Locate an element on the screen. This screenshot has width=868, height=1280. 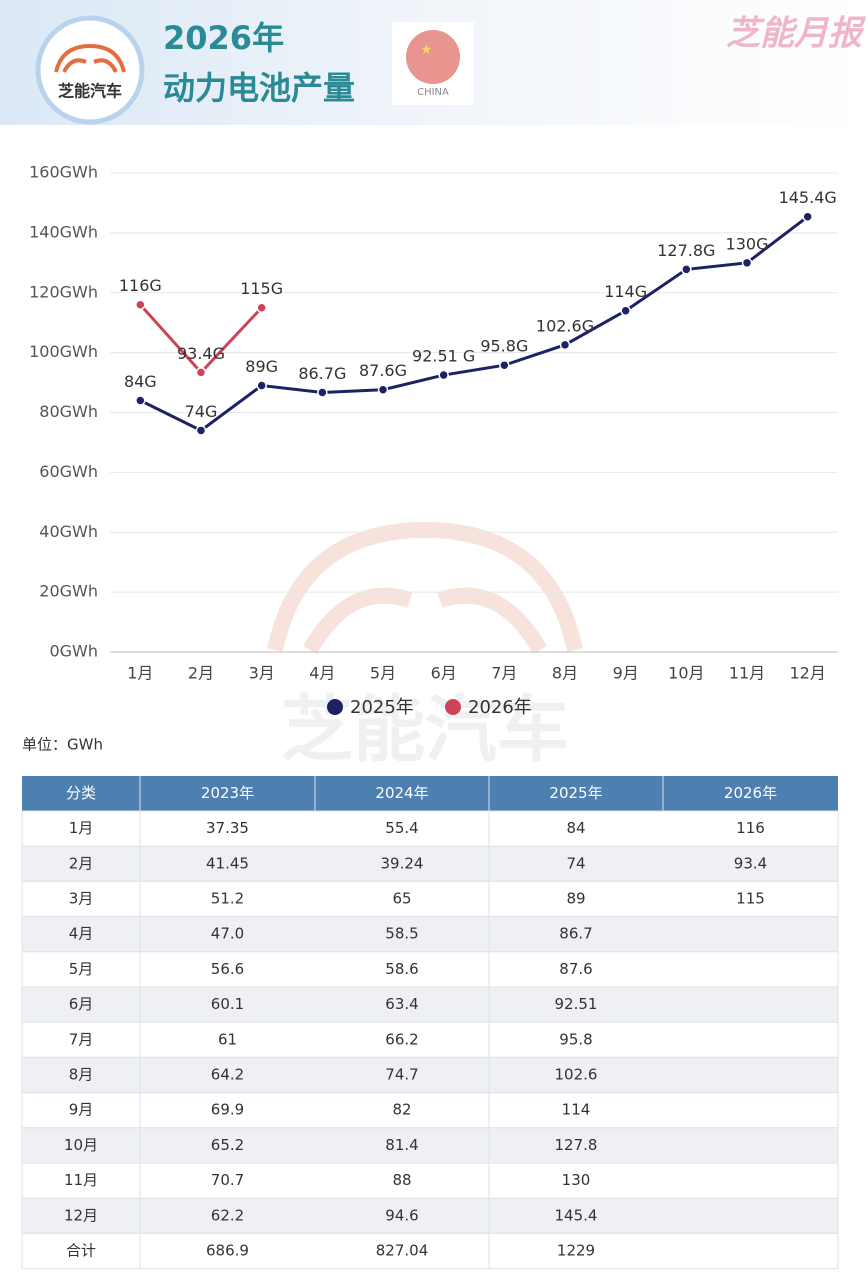
flag is located at coordinates (433, 57).